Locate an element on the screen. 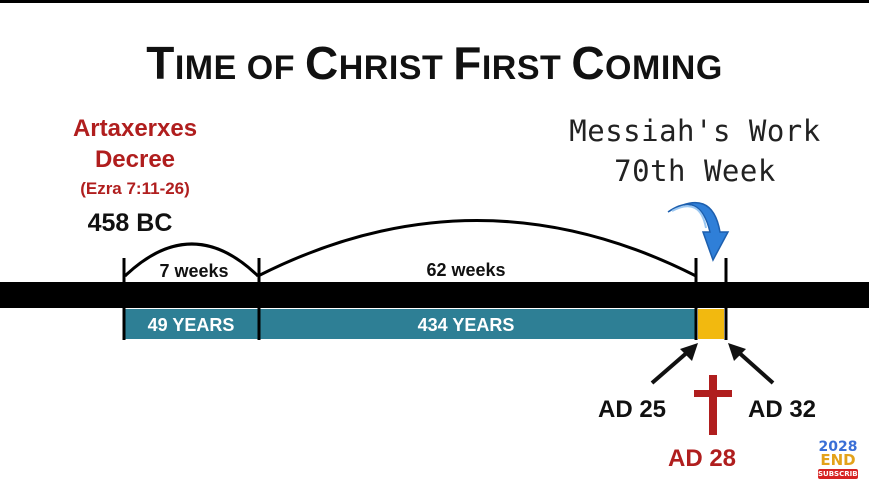 The height and width of the screenshot is (486, 869). messiah-line-2: 70th Week is located at coordinates (695, 171).